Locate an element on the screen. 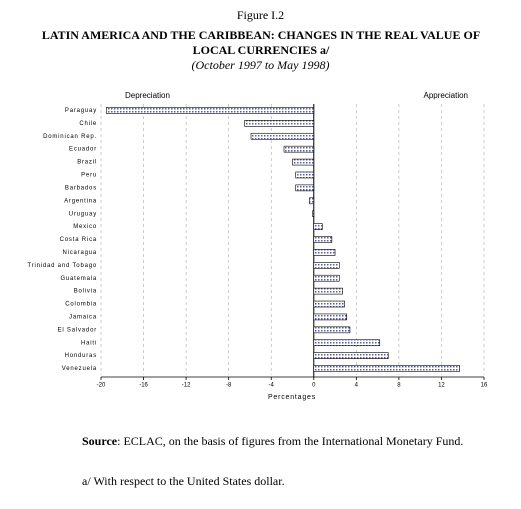 The image size is (521, 509). category-label: Jamaica is located at coordinates (83, 318).